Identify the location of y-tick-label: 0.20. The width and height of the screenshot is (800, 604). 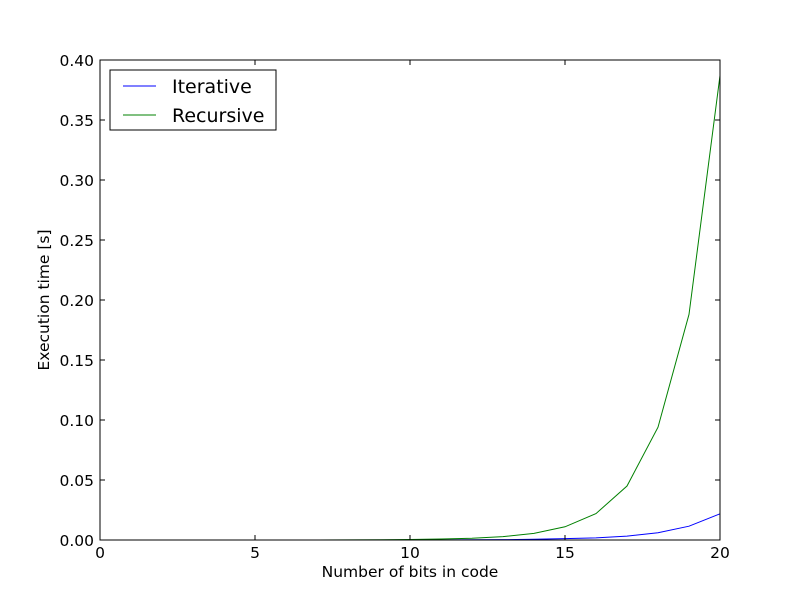
(76, 301).